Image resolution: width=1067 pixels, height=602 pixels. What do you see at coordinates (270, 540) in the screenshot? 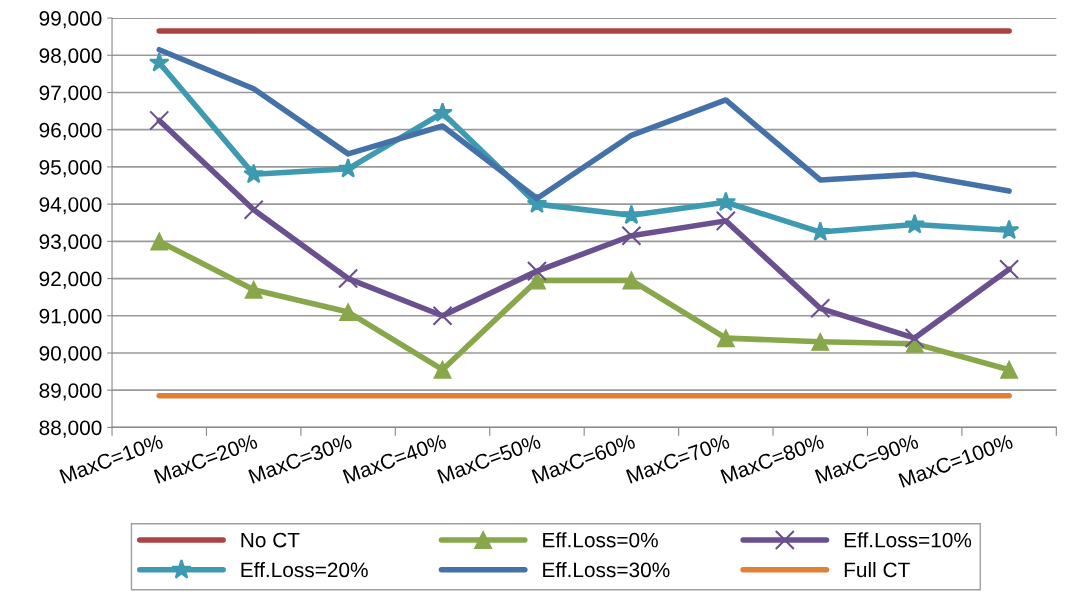
I see `legend-label: No CT` at bounding box center [270, 540].